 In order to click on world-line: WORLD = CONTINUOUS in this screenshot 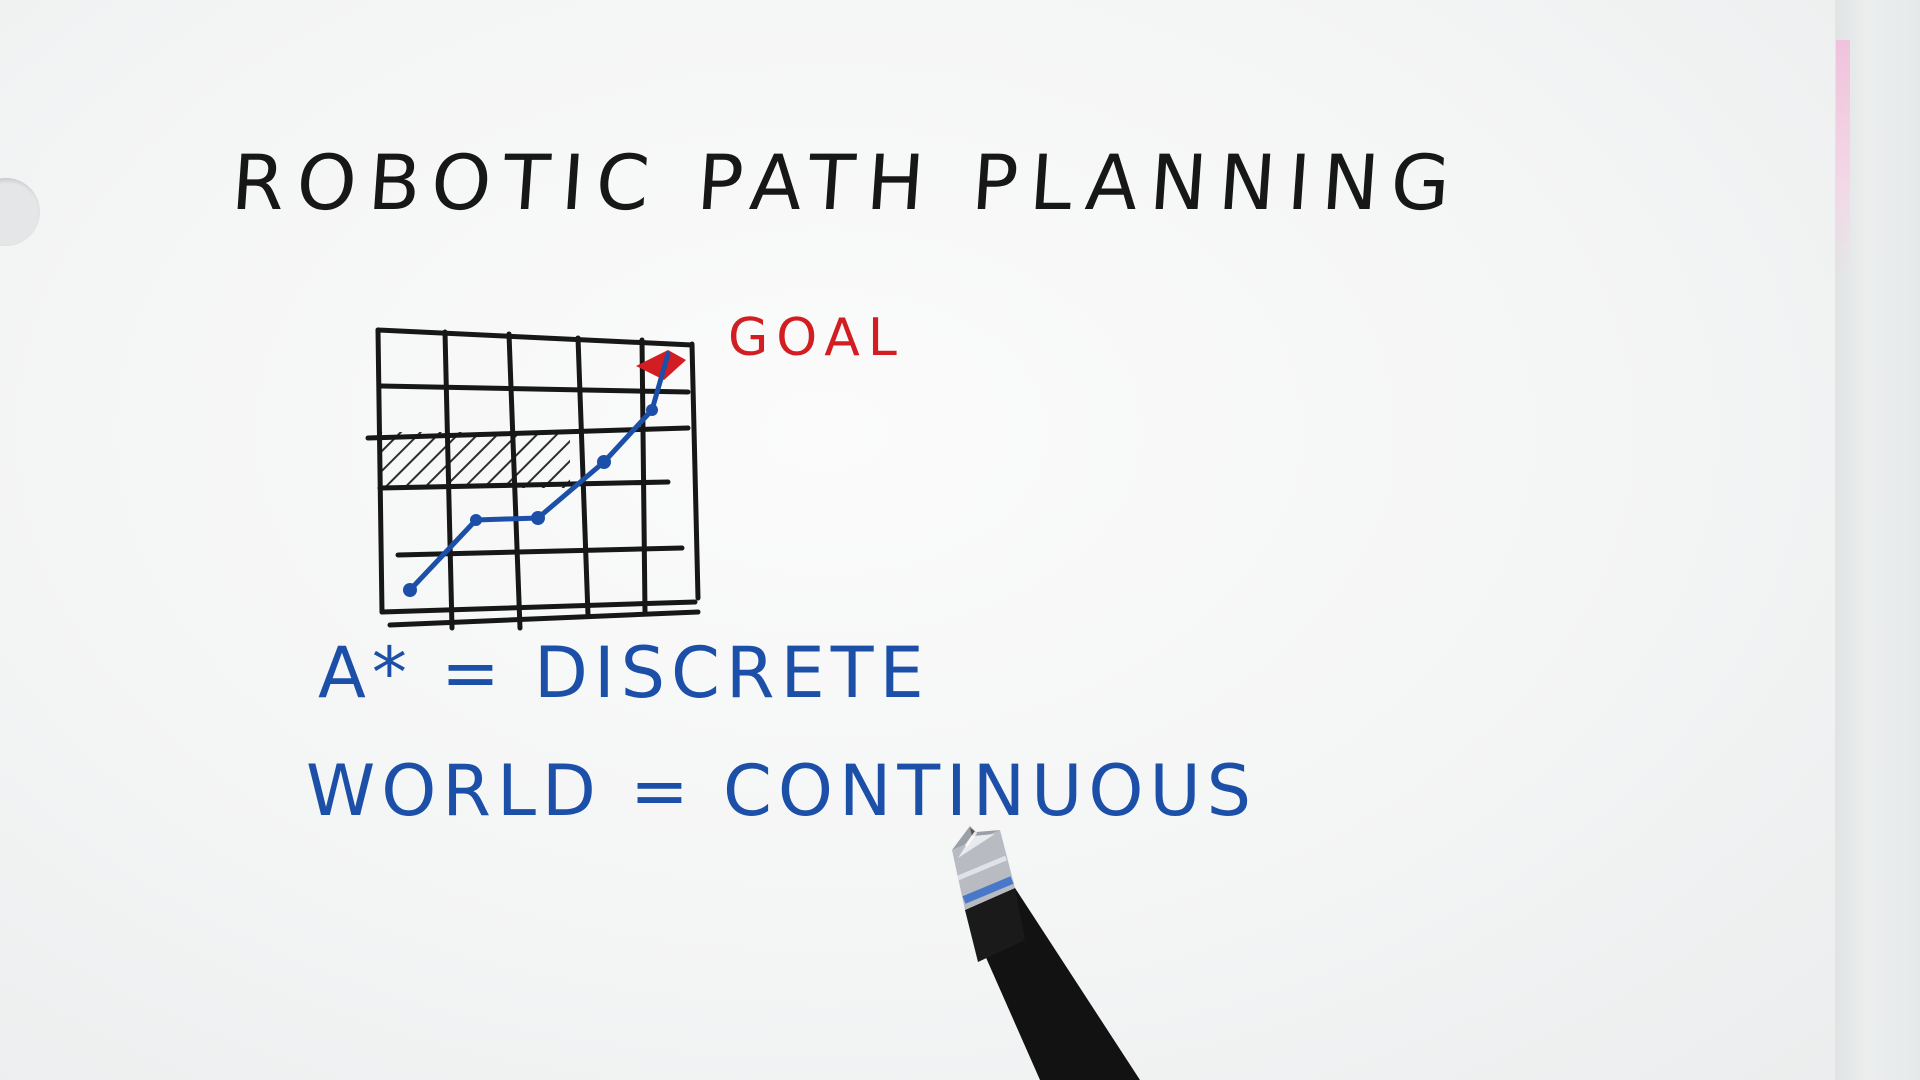, I will do `click(782, 791)`.